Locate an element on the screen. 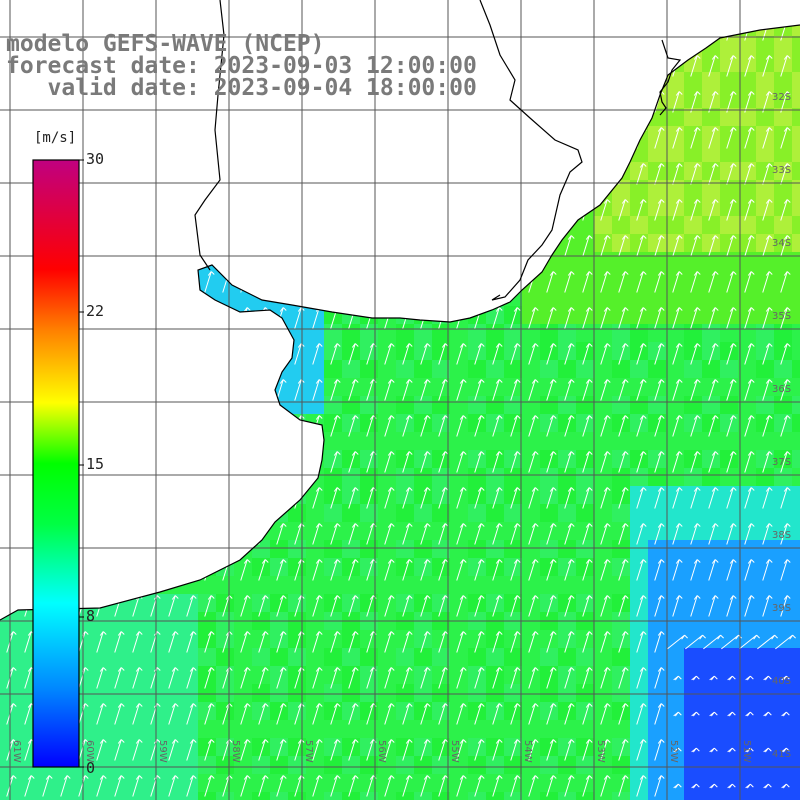  colorbar-tick-0: 0 is located at coordinates (91, 768).